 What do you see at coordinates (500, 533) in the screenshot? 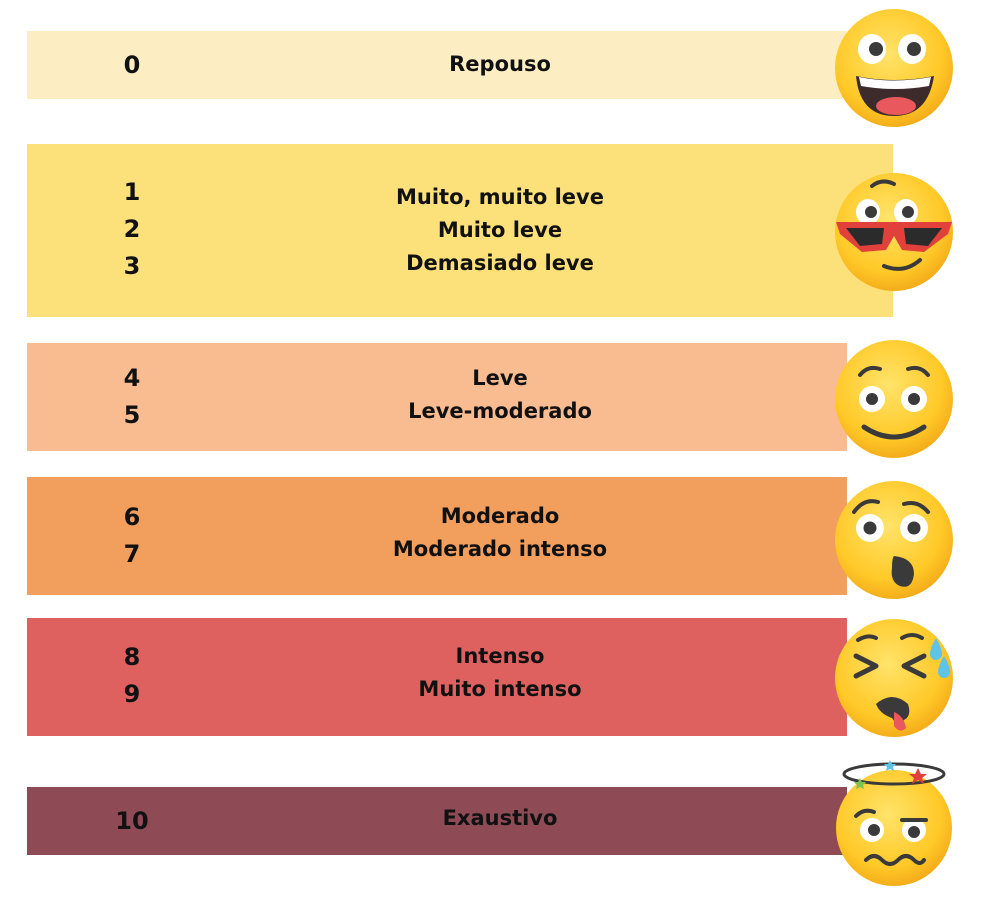
I see `scale-labels: Moderado Moderado intenso` at bounding box center [500, 533].